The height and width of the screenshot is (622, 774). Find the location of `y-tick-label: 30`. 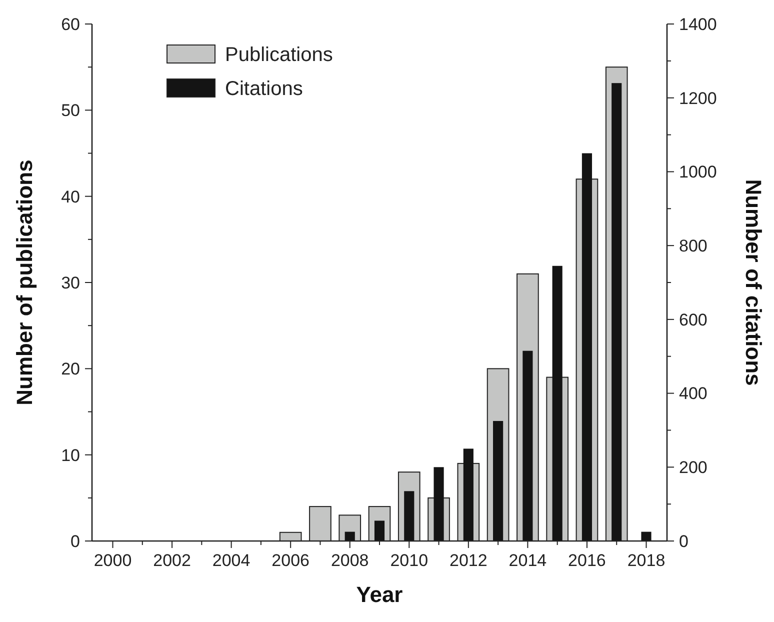

y-tick-label: 30 is located at coordinates (70, 282).